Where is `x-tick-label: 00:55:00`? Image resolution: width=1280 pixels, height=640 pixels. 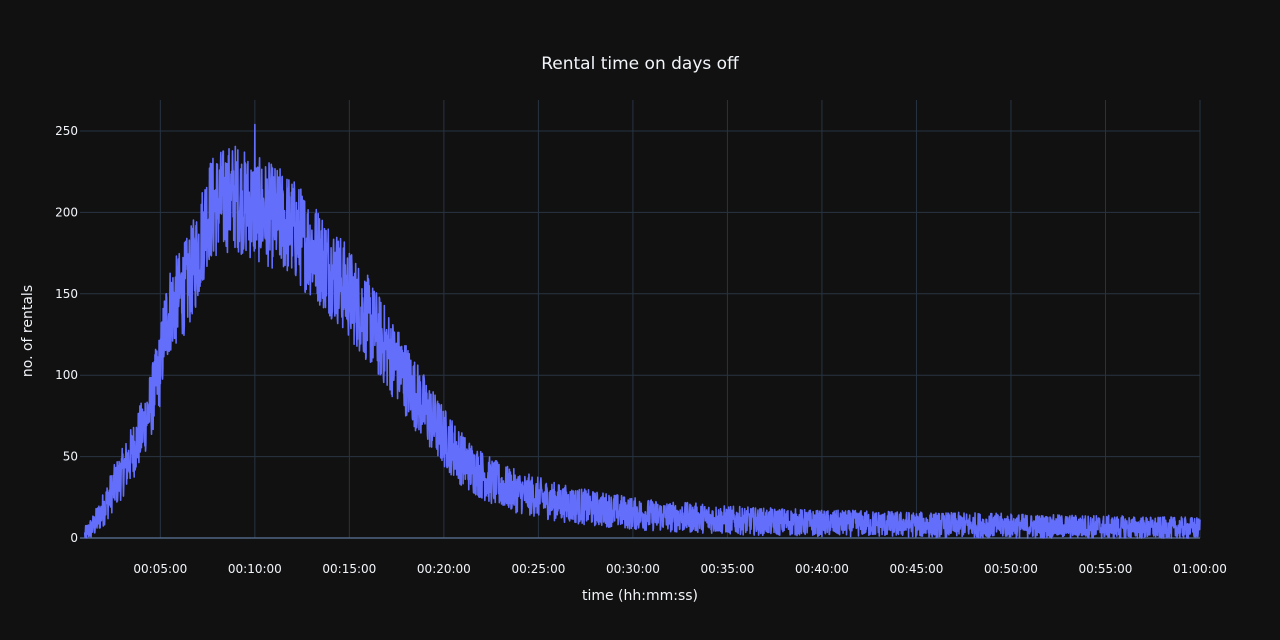 x-tick-label: 00:55:00 is located at coordinates (1106, 569).